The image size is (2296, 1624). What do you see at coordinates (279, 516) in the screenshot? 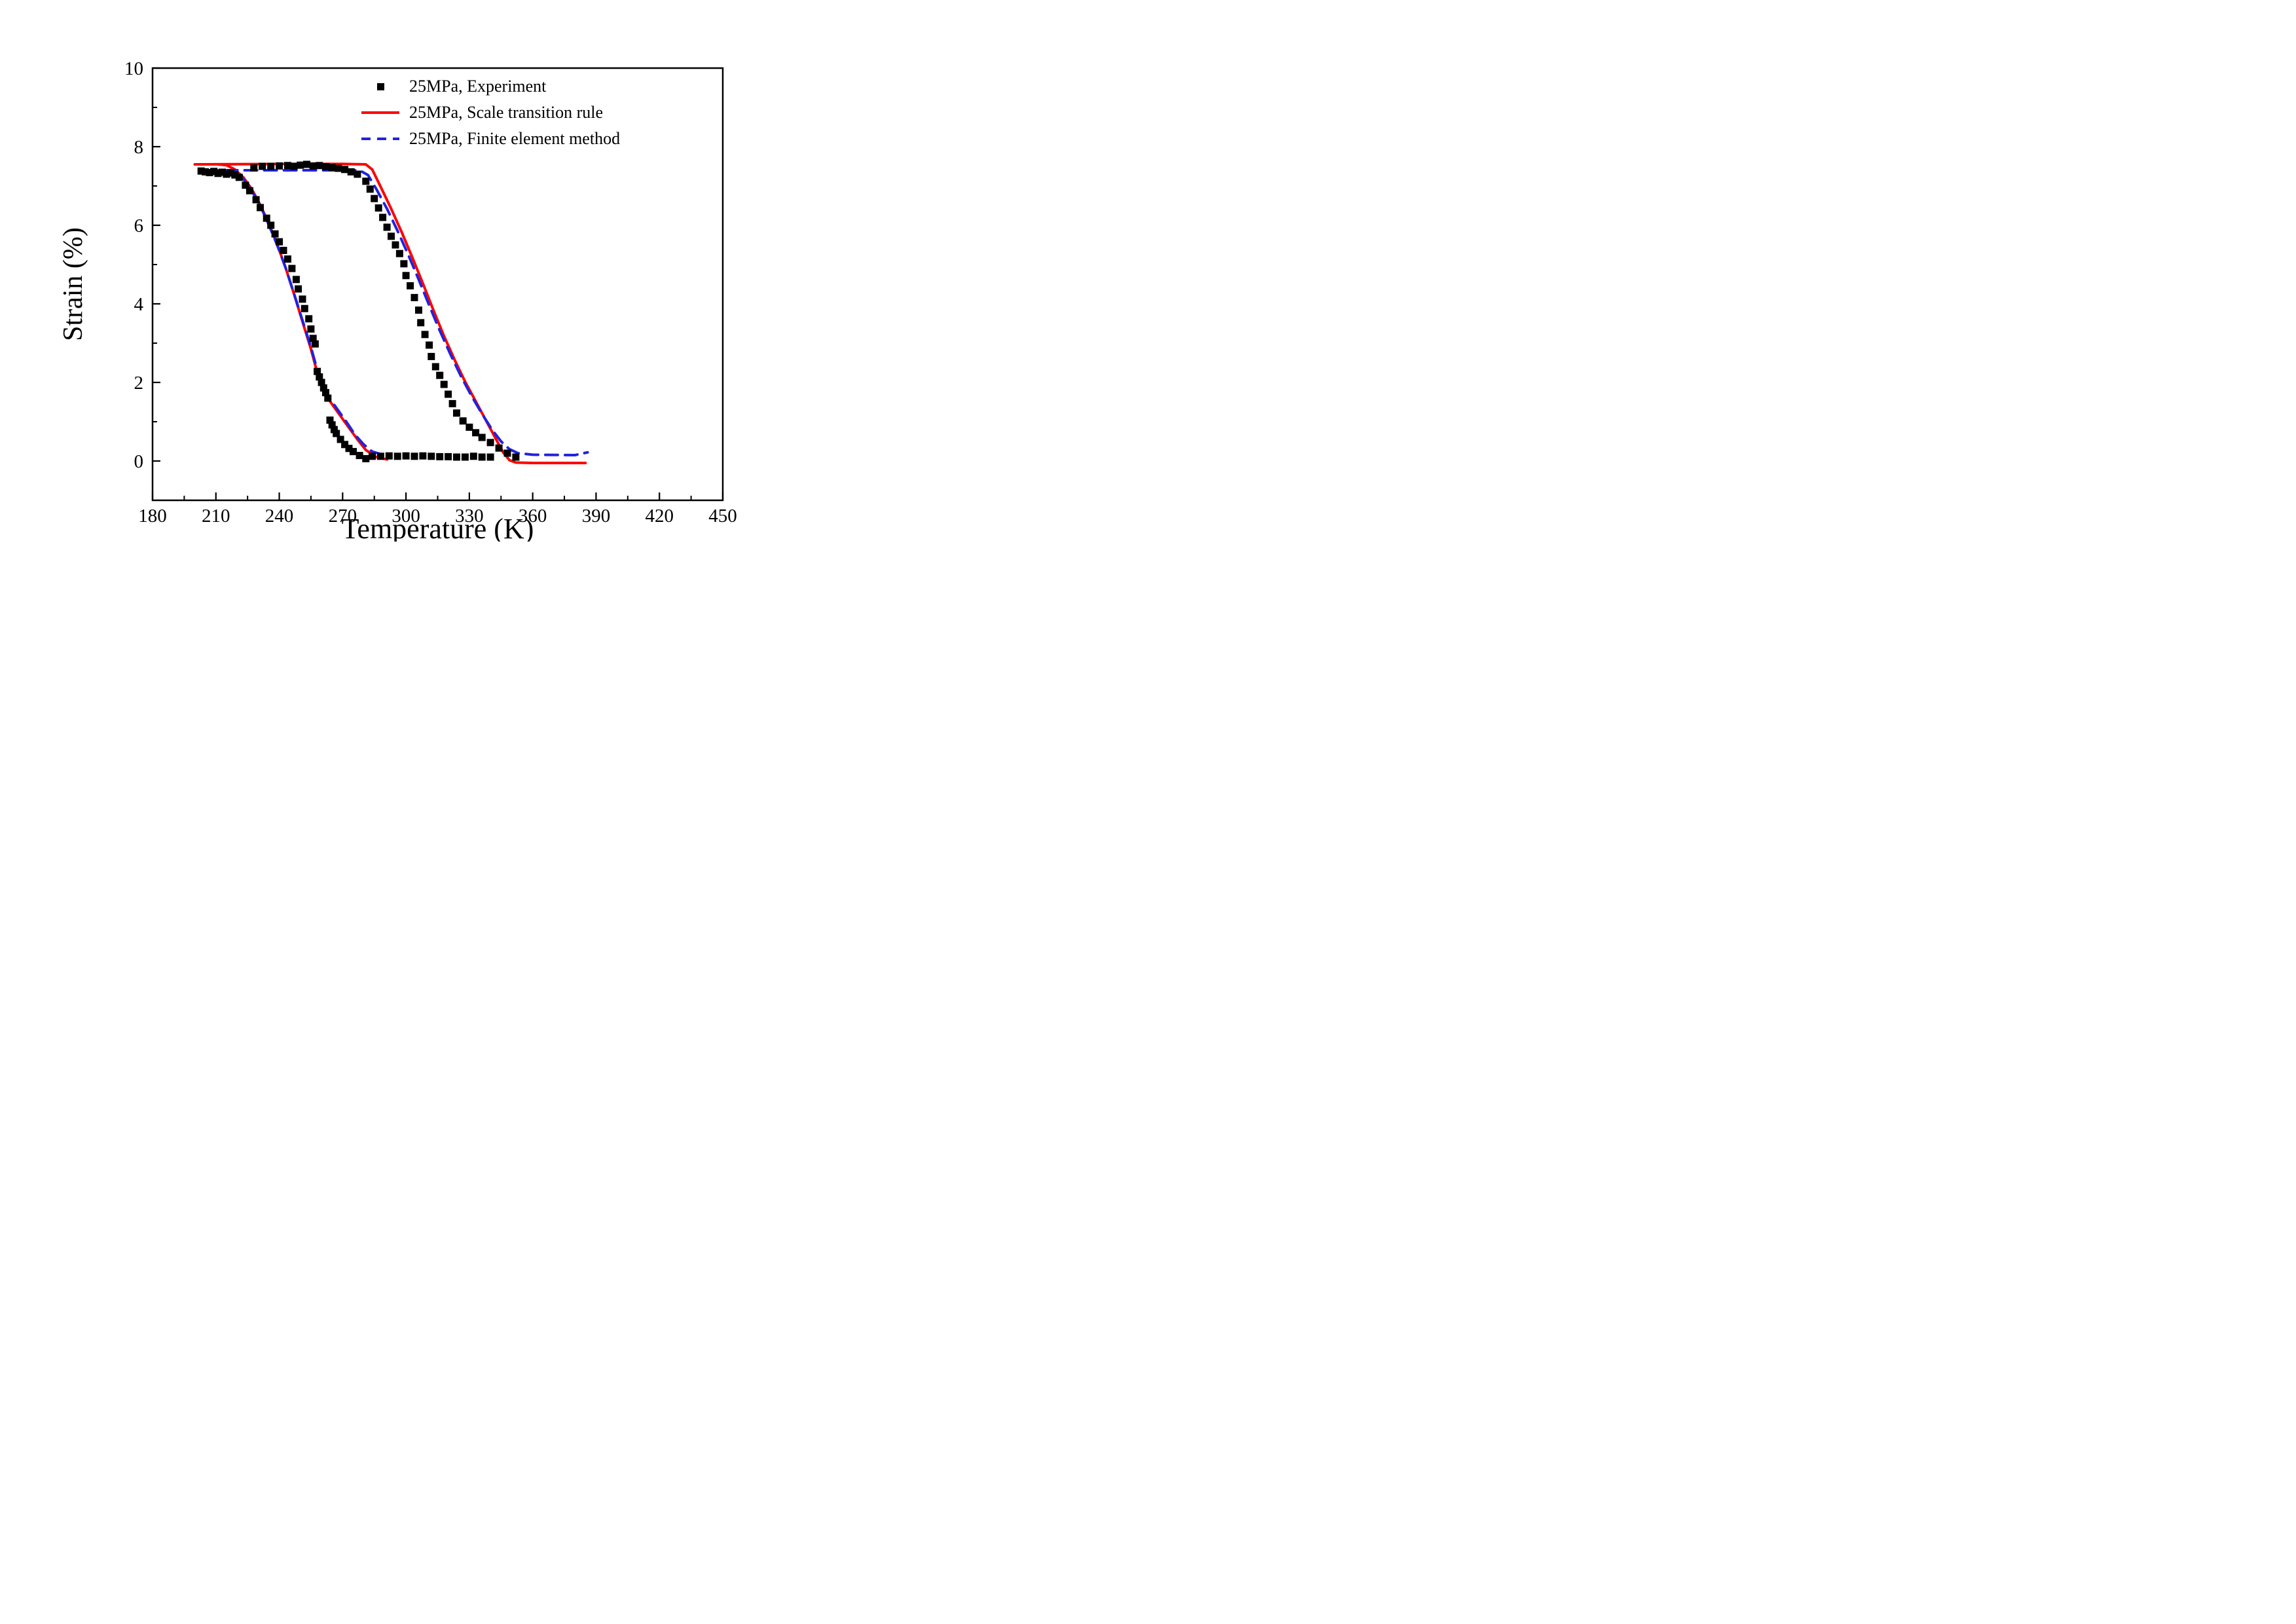
I see `x-tick-label: 240` at bounding box center [279, 516].